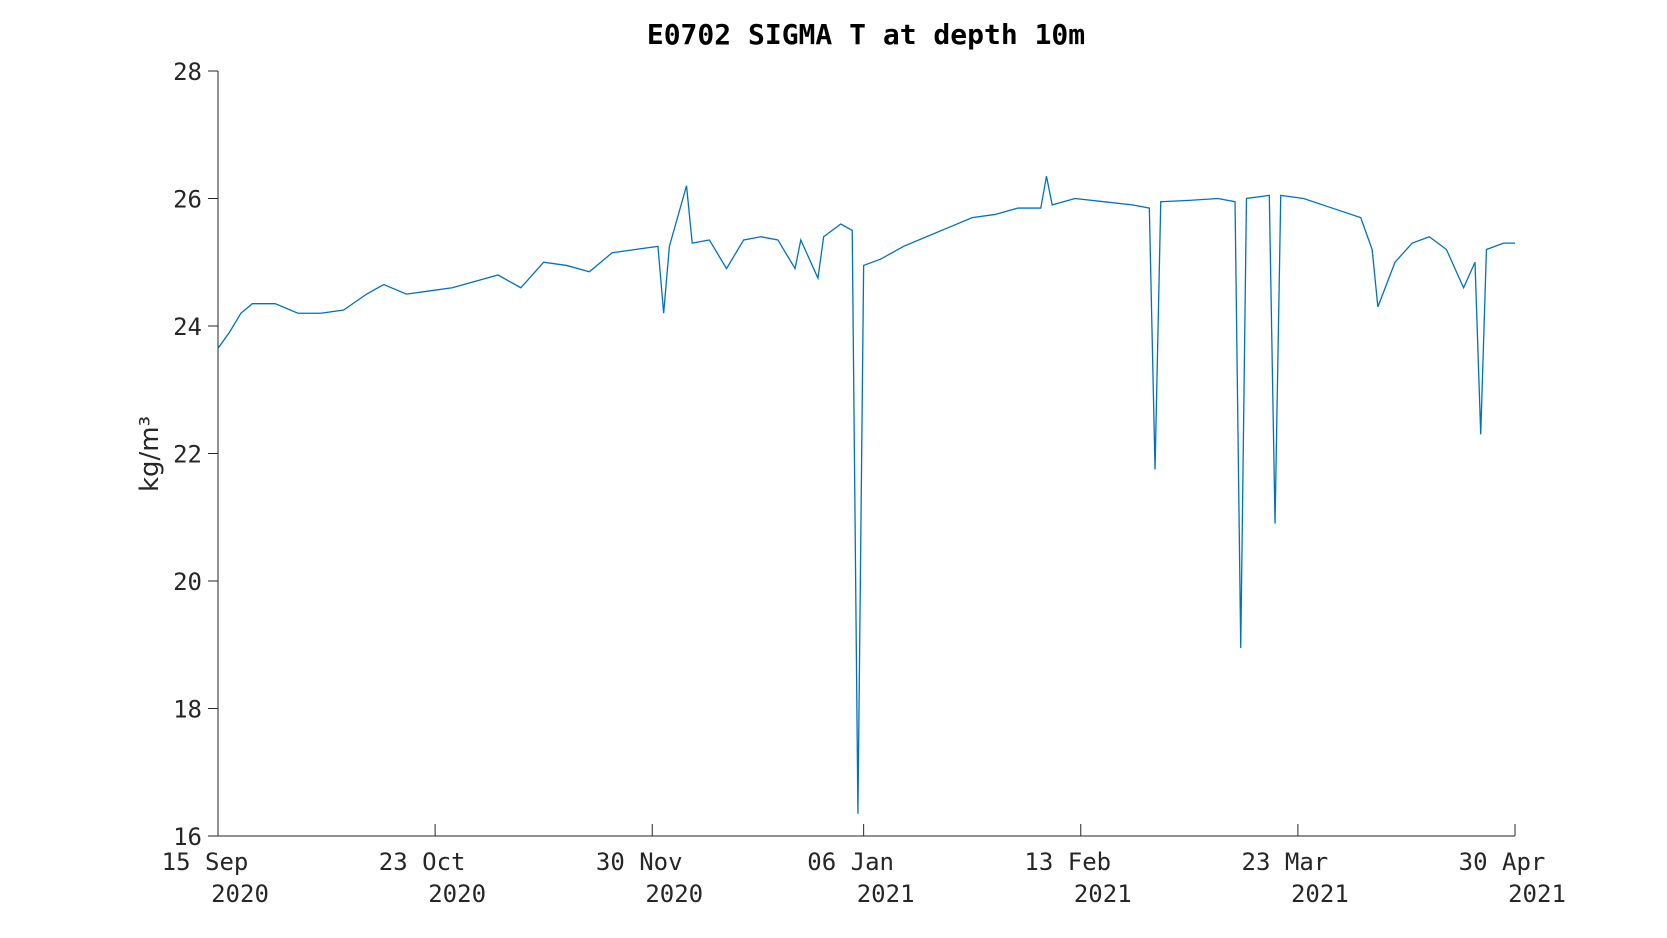 The width and height of the screenshot is (1667, 938). What do you see at coordinates (1077, 878) in the screenshot?
I see `x-tick-label: 13 Feb 2021` at bounding box center [1077, 878].